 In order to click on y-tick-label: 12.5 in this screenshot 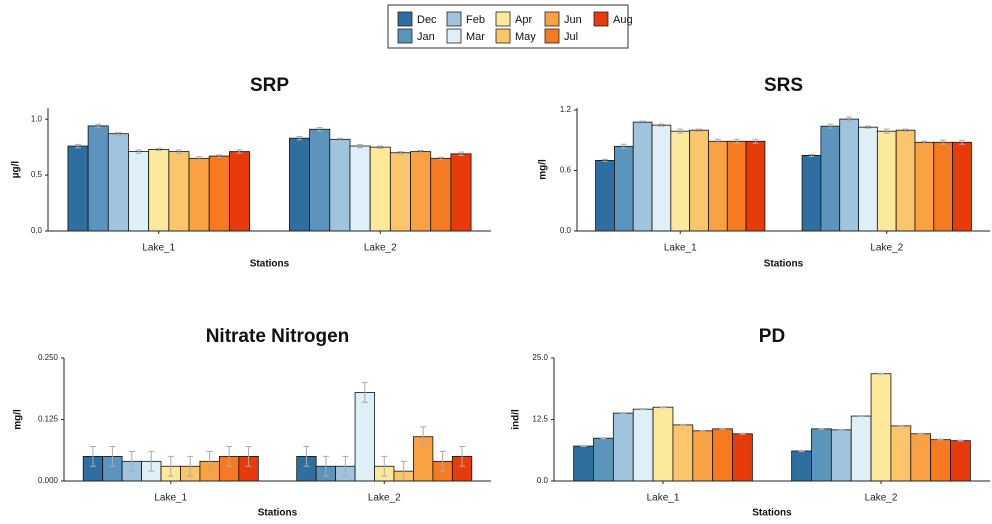, I will do `click(540, 419)`.